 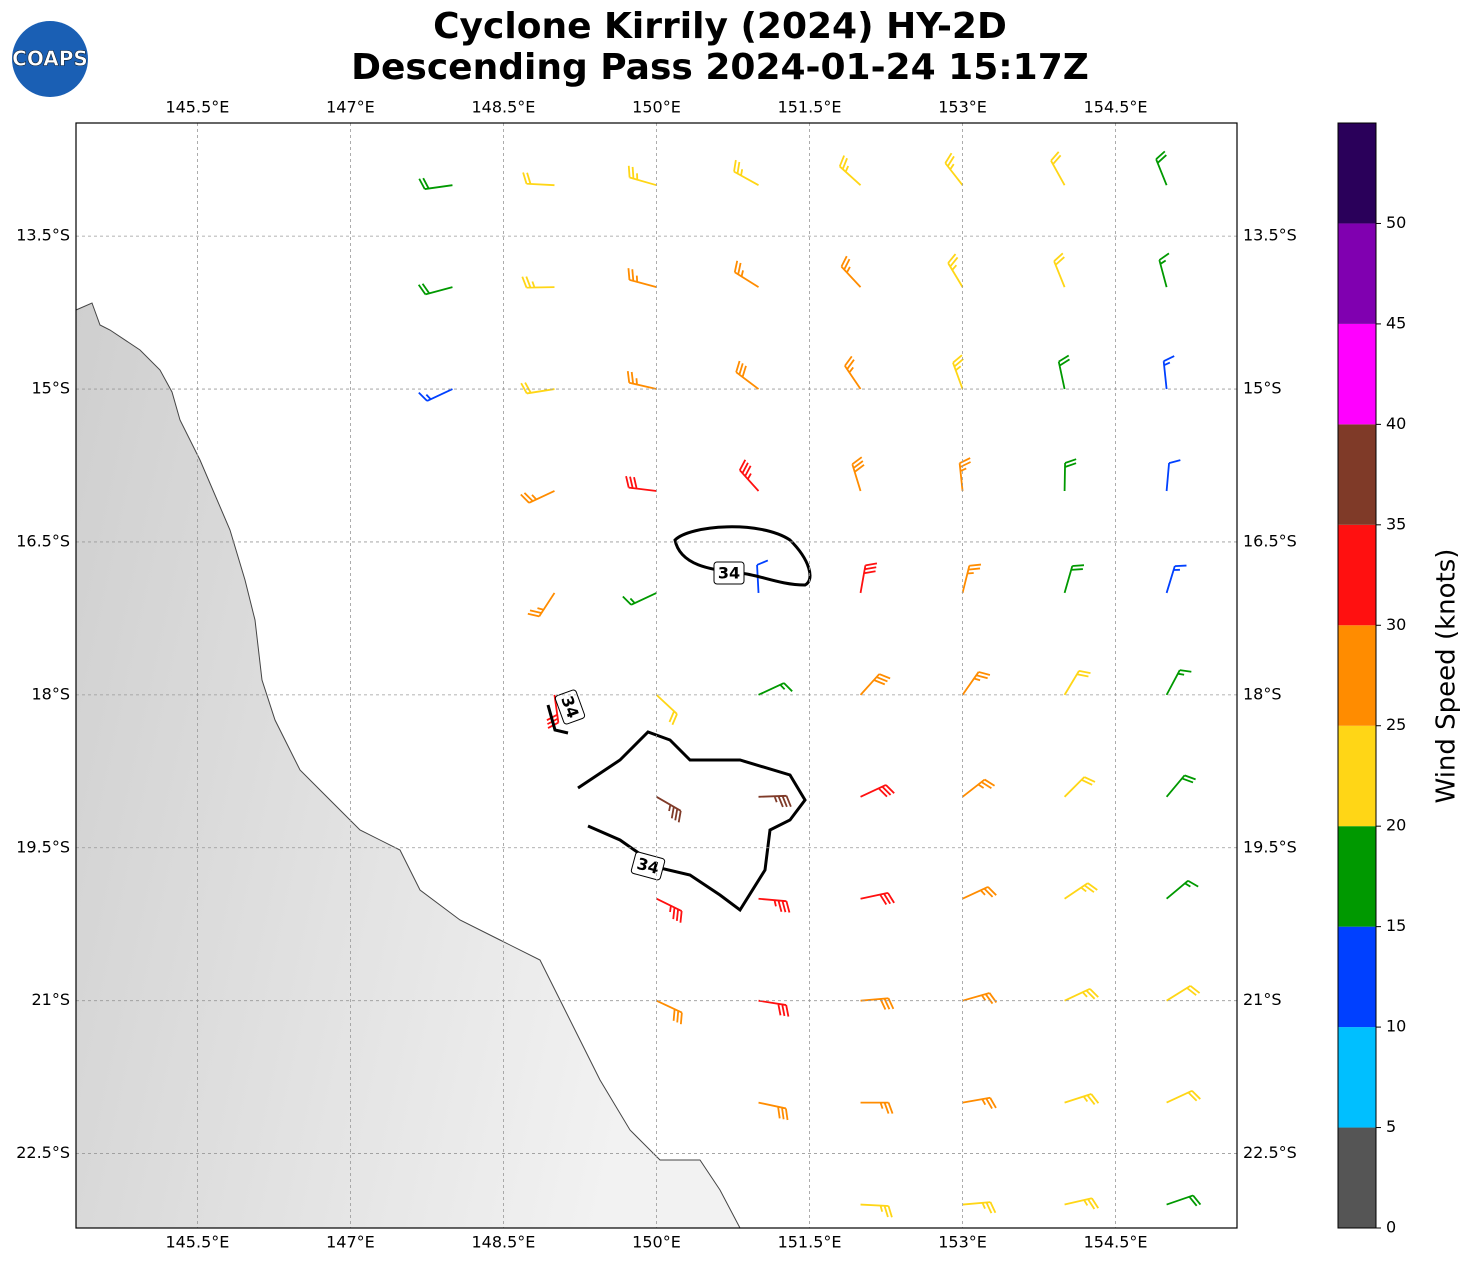 I want to click on logo-text: COAPS, so click(x=50, y=59).